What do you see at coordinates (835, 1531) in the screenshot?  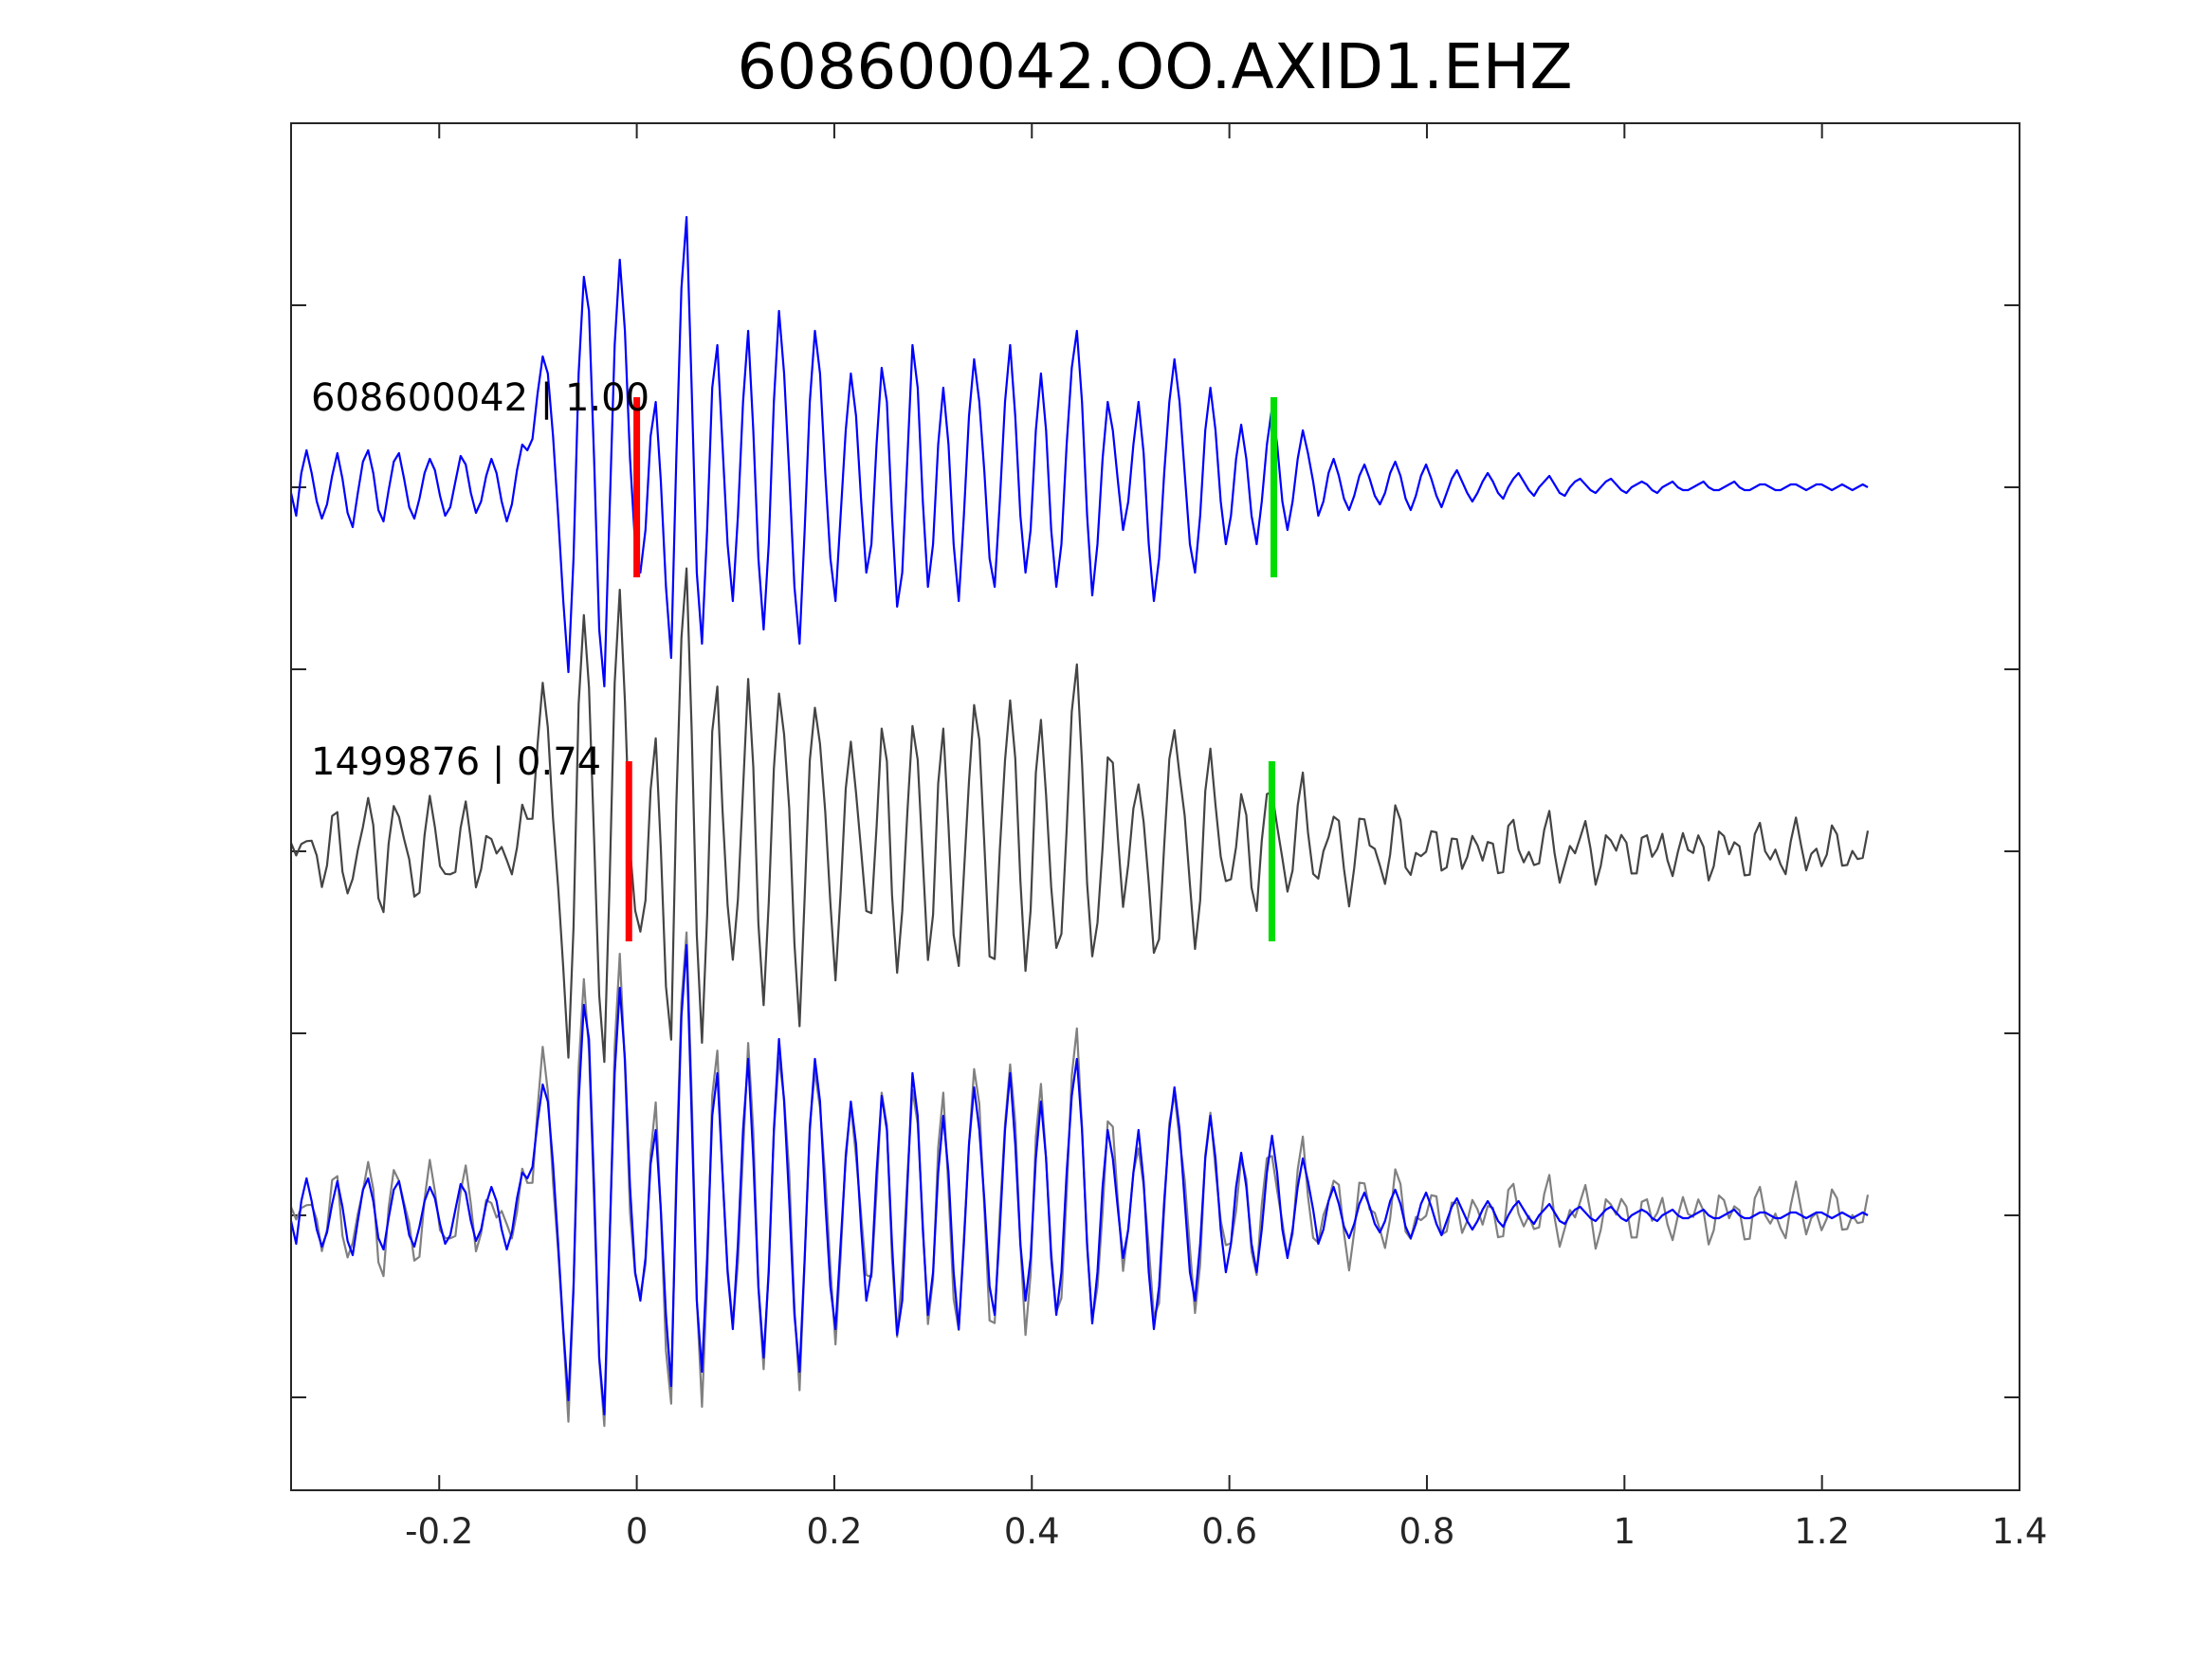 I see `x-tick-label: 0.2` at bounding box center [835, 1531].